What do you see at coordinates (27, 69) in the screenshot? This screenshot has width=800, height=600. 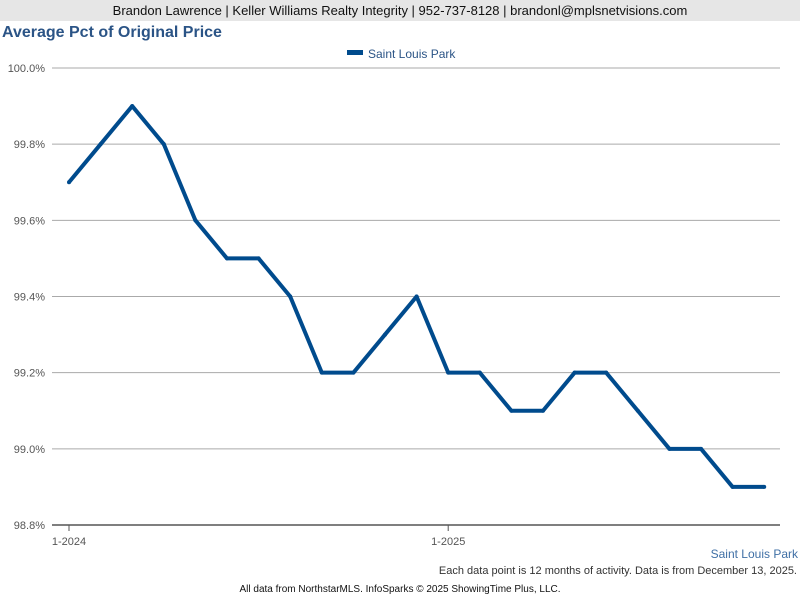 I see `y-tick-label: 100.0%` at bounding box center [27, 69].